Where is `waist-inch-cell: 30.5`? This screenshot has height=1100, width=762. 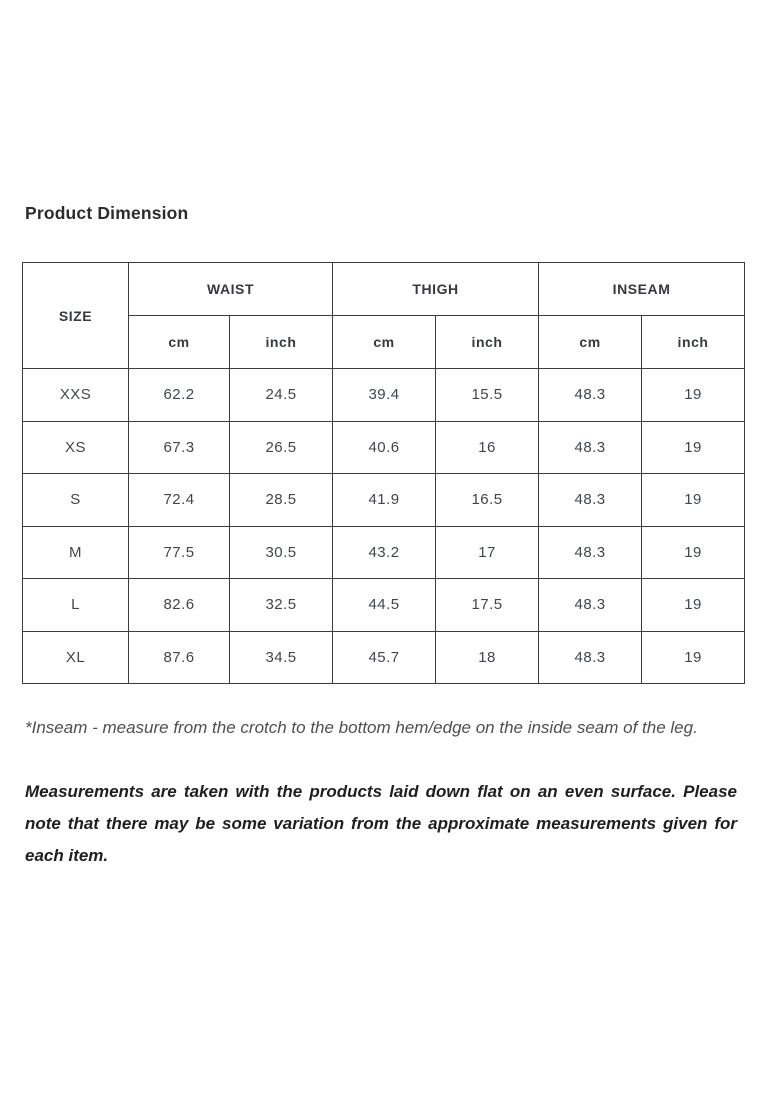
waist-inch-cell: 30.5 is located at coordinates (281, 552).